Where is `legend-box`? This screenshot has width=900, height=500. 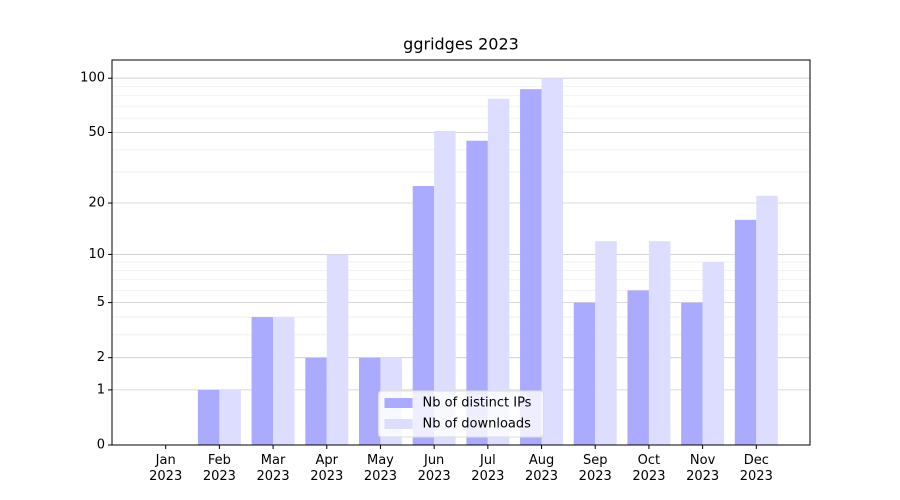
legend-box is located at coordinates (461, 414).